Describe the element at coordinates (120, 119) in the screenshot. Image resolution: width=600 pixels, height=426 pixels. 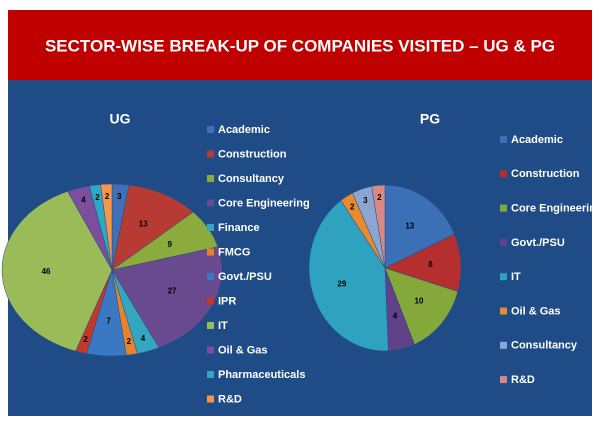
I see `chart-title: UG` at that location.